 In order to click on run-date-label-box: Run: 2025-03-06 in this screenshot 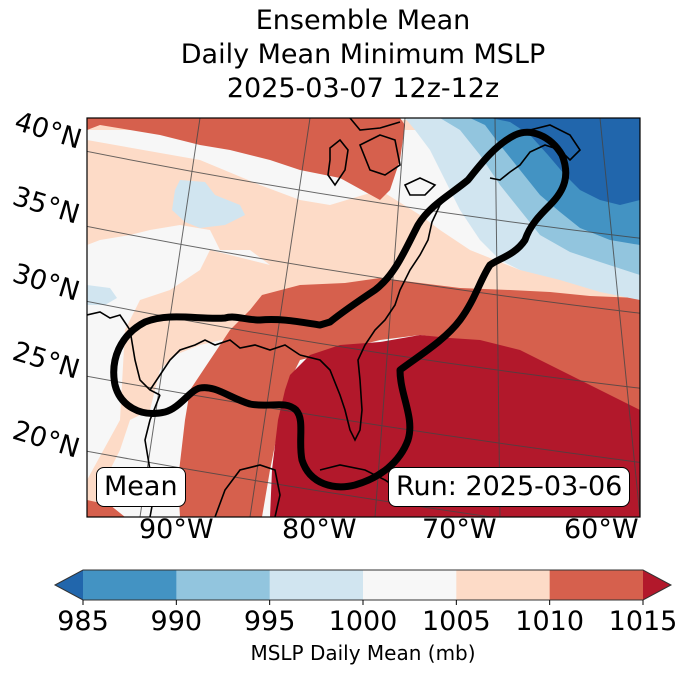, I will do `click(509, 487)`.